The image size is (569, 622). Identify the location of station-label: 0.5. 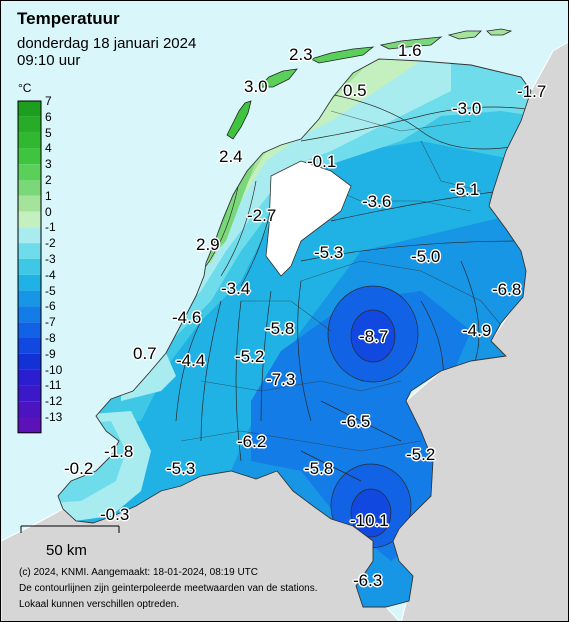
(355, 90).